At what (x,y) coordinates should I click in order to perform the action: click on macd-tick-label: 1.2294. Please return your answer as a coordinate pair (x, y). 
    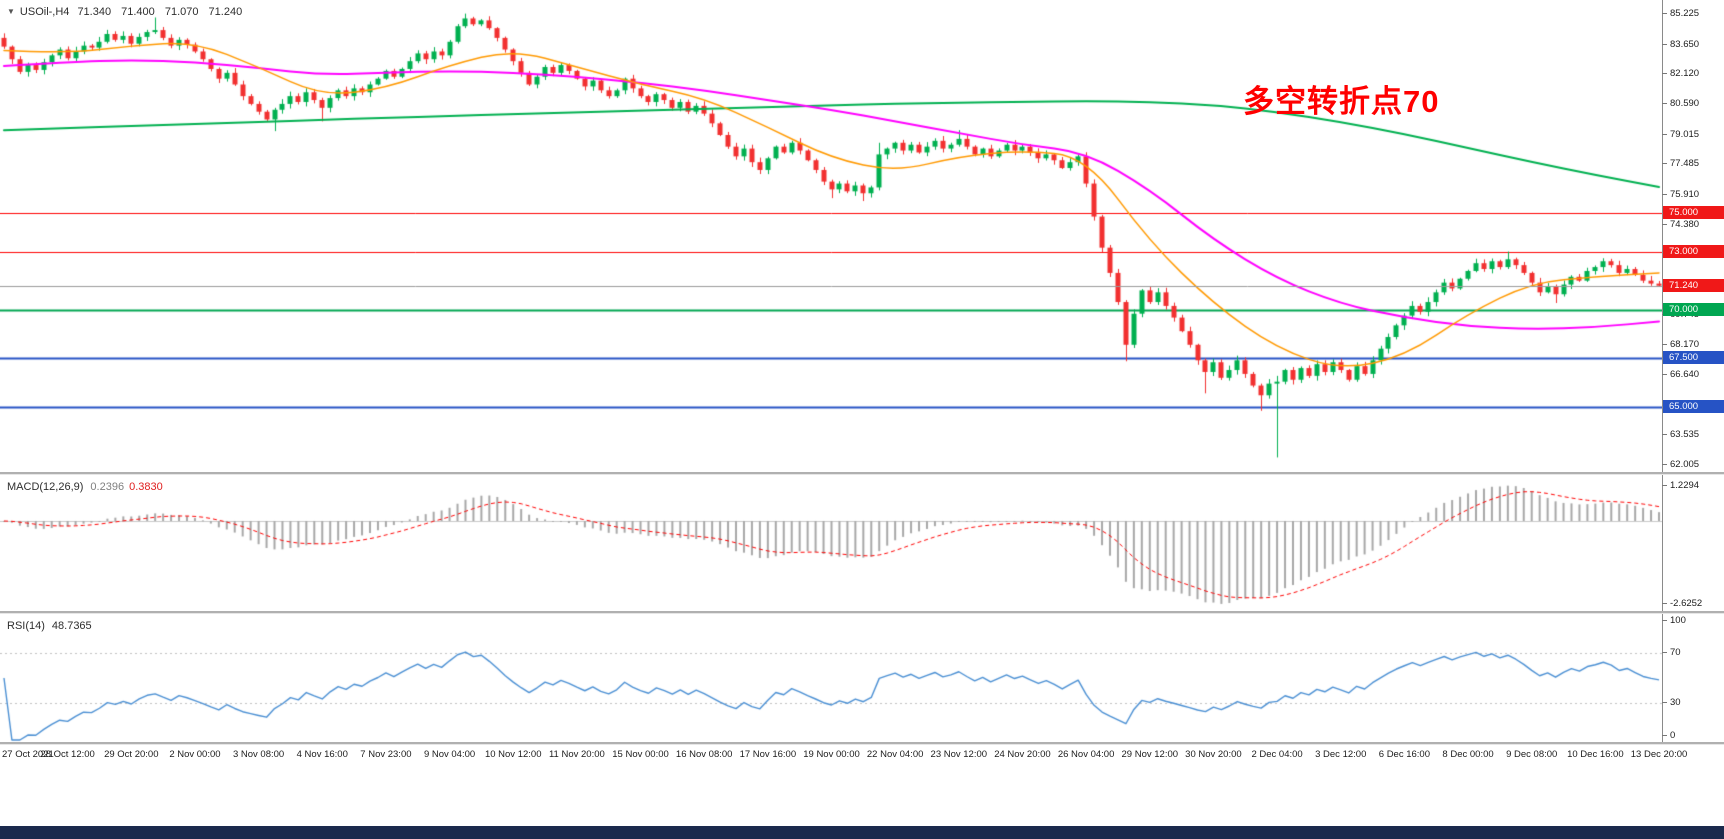
    Looking at the image, I should click on (1680, 485).